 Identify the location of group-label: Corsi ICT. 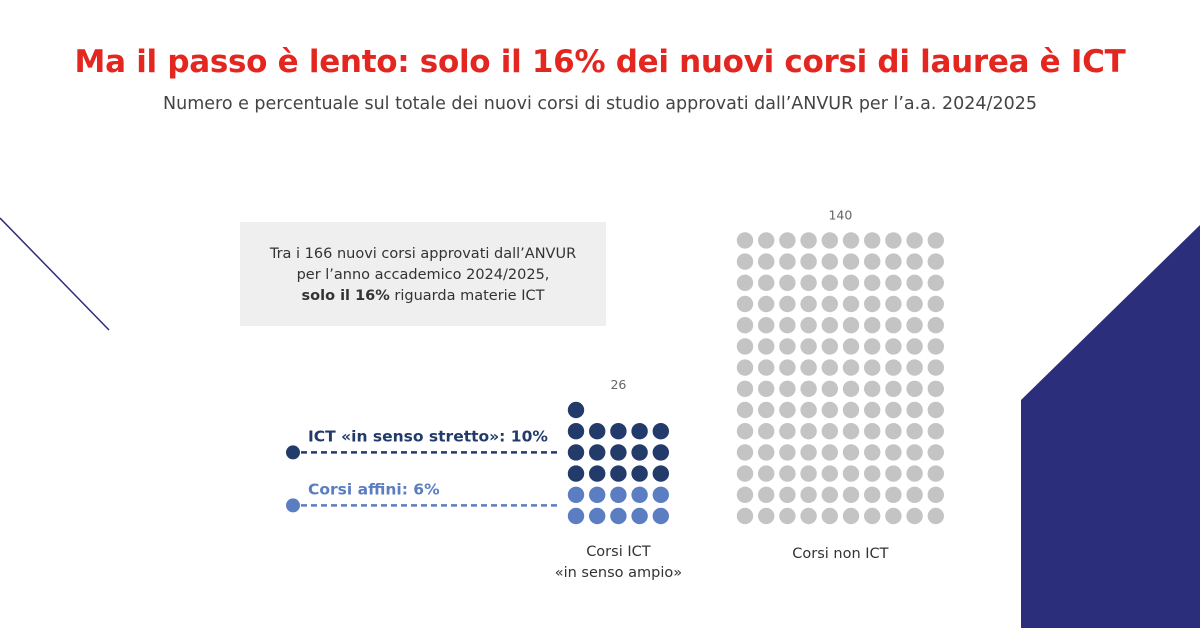
(618, 552).